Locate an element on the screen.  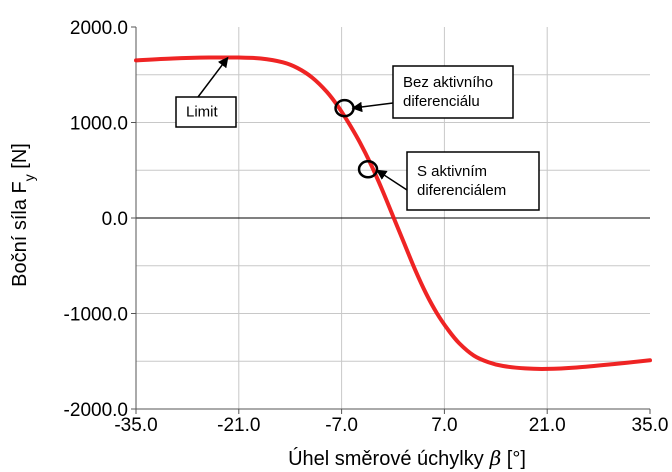
x-axis-title-text: Úhel směrové úchylky is located at coordinates (386, 458).